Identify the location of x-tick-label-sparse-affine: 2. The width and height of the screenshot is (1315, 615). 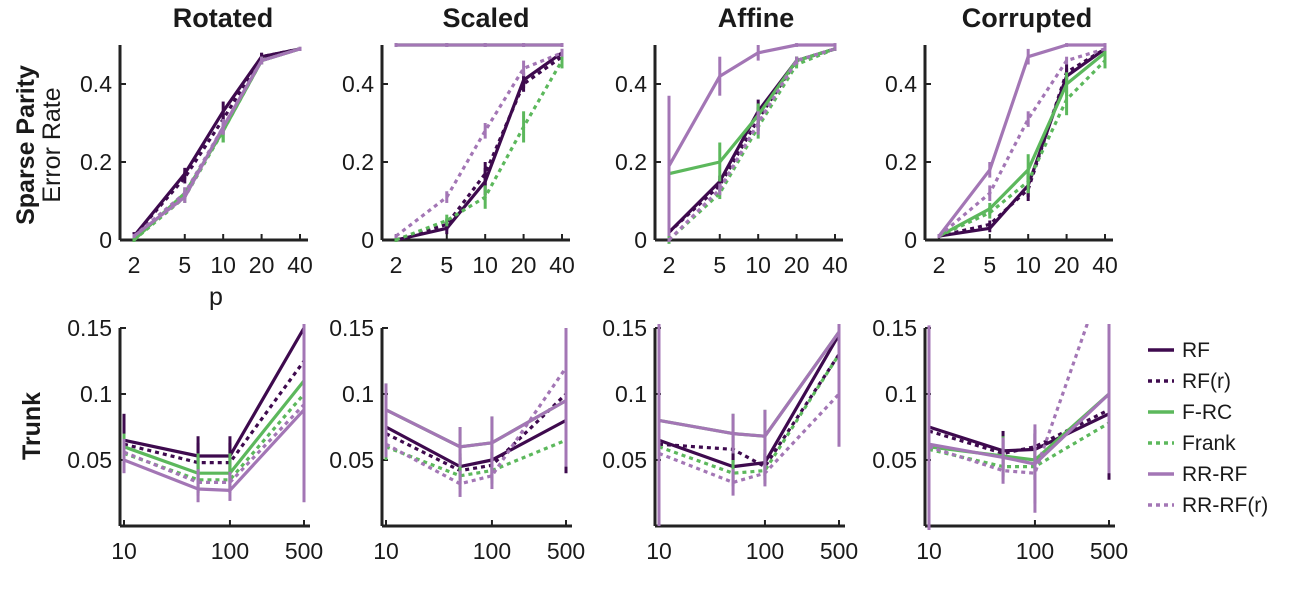
(669, 265).